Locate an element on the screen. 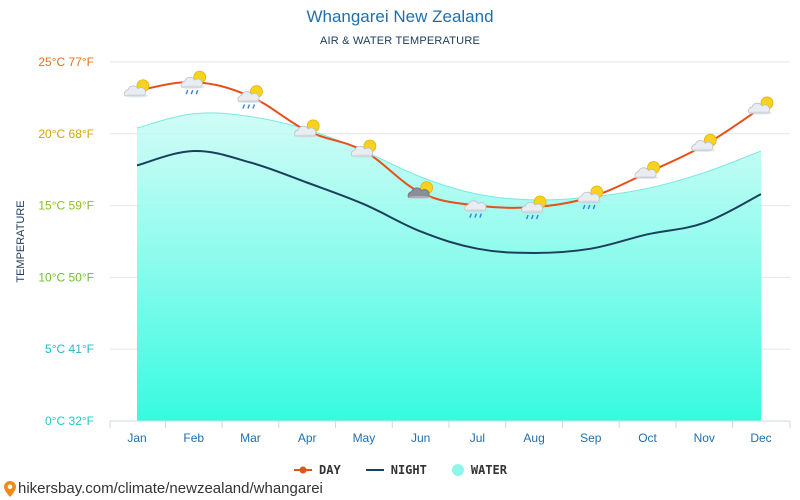  map-pin-icon is located at coordinates (10, 488).